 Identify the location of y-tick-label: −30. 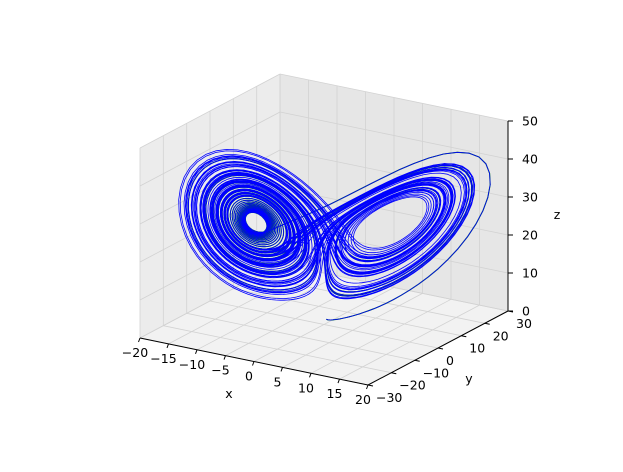
(389, 397).